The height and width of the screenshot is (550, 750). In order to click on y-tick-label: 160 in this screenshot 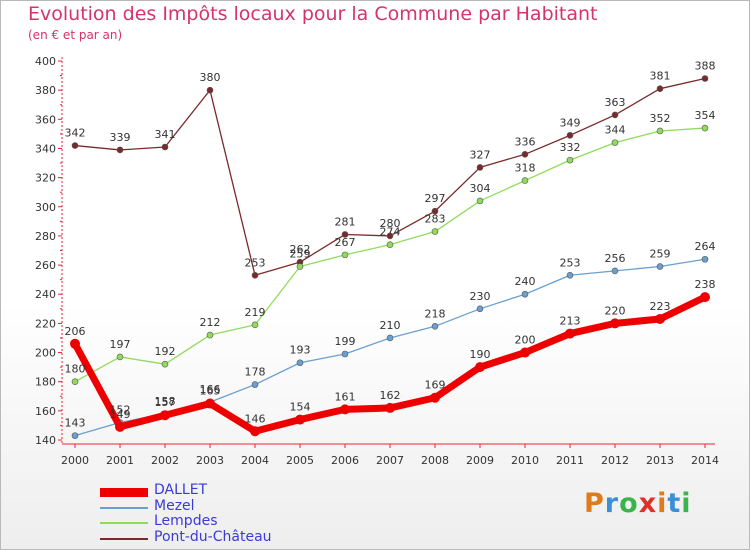, I will do `click(45, 411)`.